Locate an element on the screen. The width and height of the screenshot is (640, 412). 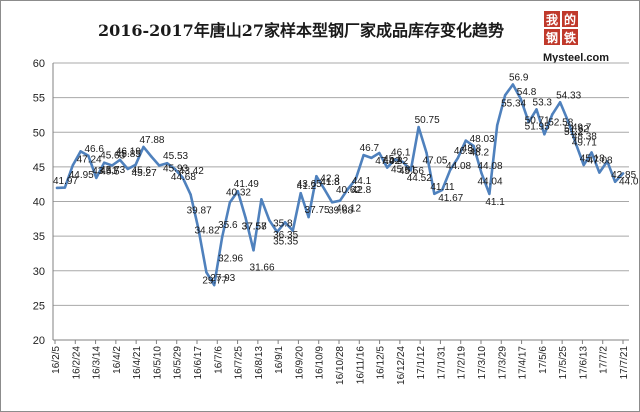
data-label: 32.96 is located at coordinates (230, 258).